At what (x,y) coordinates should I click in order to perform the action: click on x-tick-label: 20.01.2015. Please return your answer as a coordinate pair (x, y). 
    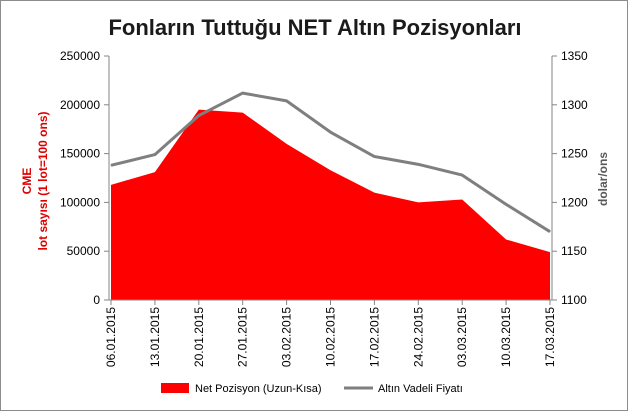
    Looking at the image, I should click on (199, 337).